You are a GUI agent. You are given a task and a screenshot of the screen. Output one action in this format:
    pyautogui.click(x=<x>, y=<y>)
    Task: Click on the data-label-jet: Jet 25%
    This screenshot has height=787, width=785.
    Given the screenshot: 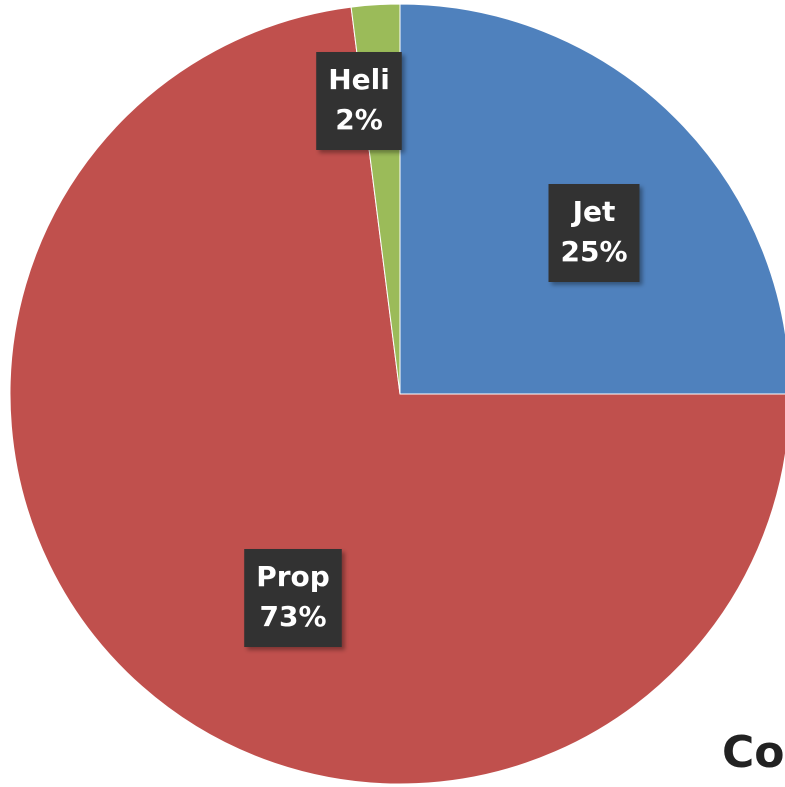 What is the action you would take?
    pyautogui.click(x=594, y=233)
    